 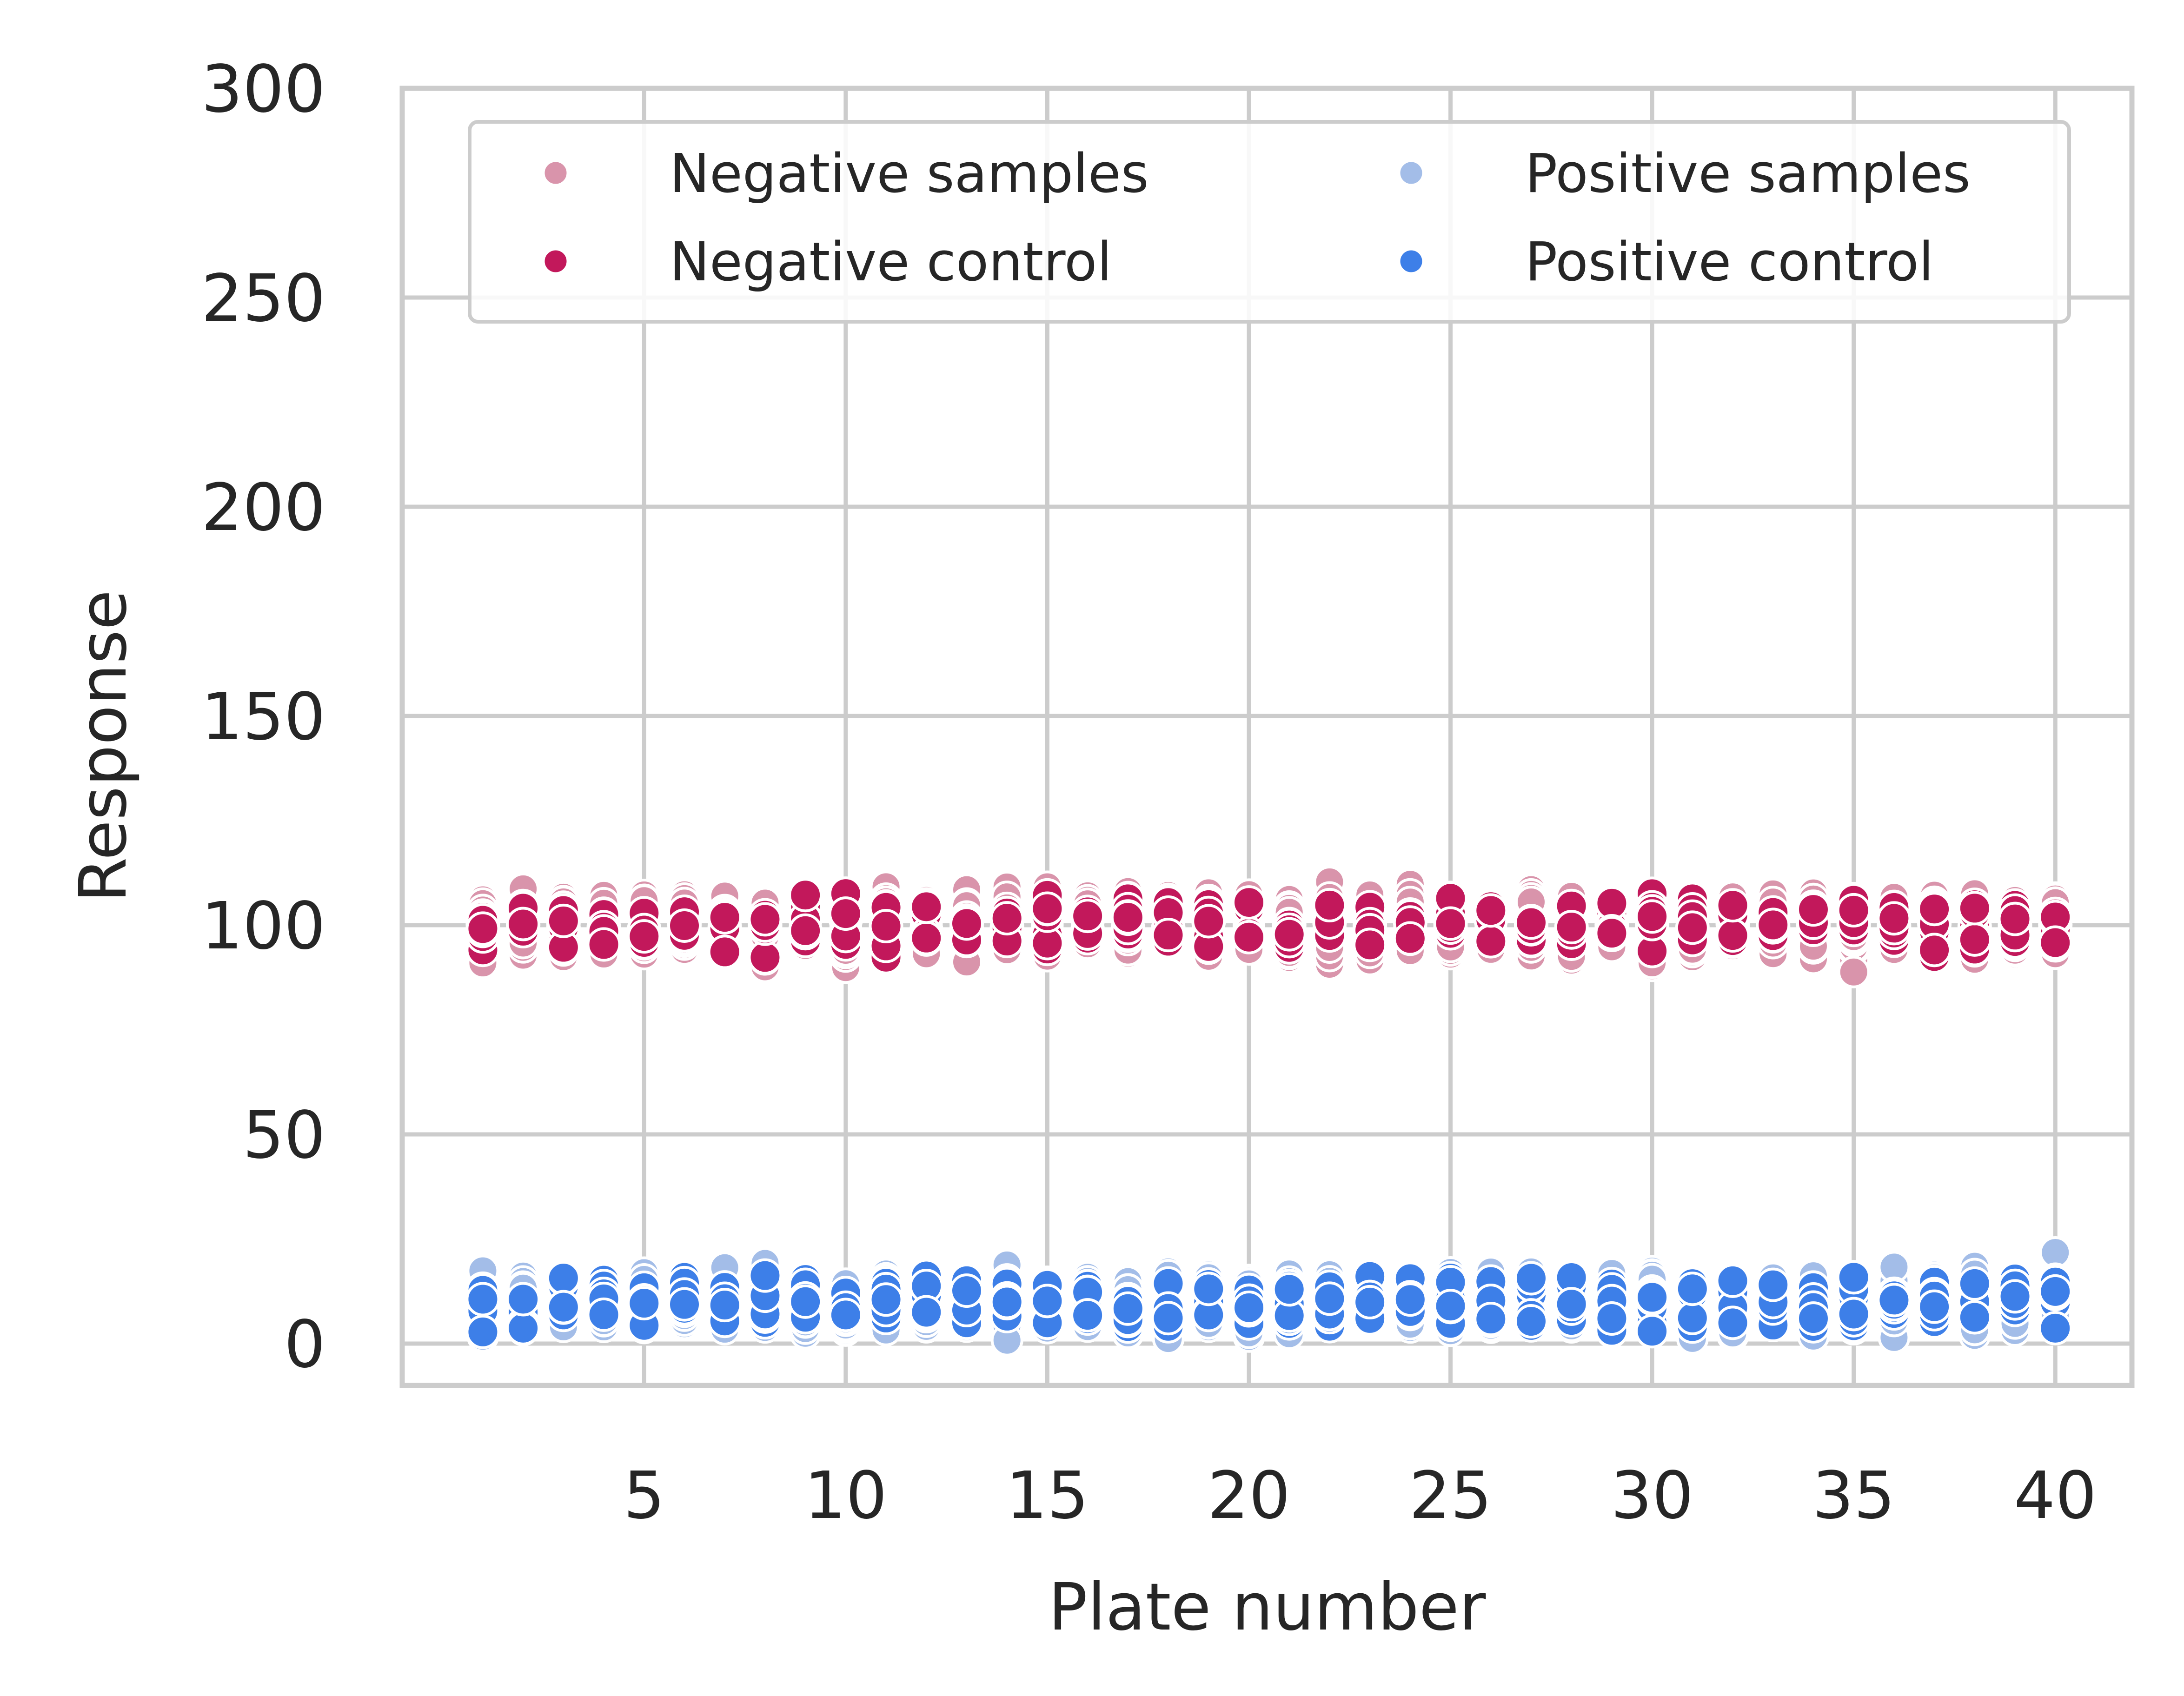 I want to click on x-tick-label: 25, so click(x=1450, y=1496).